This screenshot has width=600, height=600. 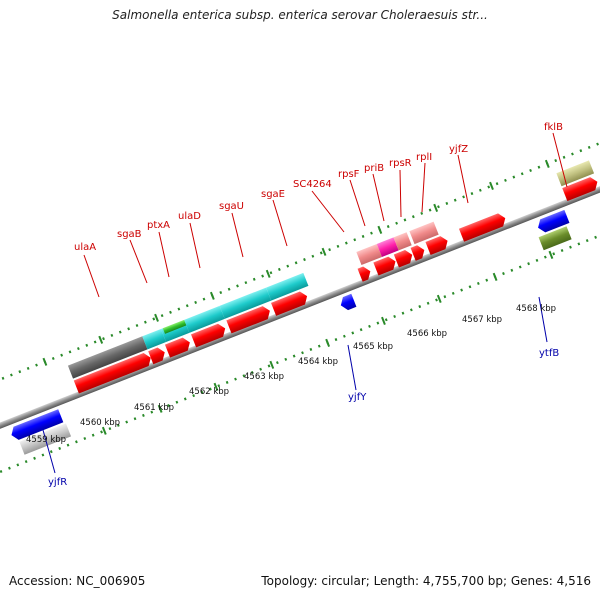 What do you see at coordinates (174, 326) in the screenshot?
I see `gene-ptxA` at bounding box center [174, 326].